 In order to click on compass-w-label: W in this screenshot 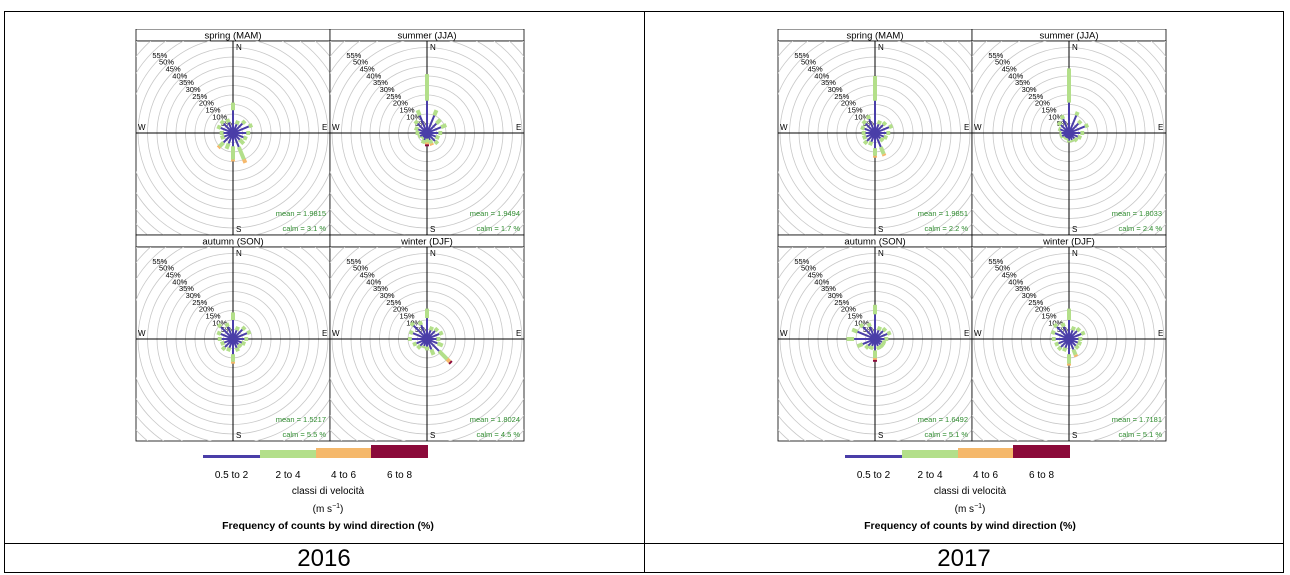, I will do `click(784, 333)`.